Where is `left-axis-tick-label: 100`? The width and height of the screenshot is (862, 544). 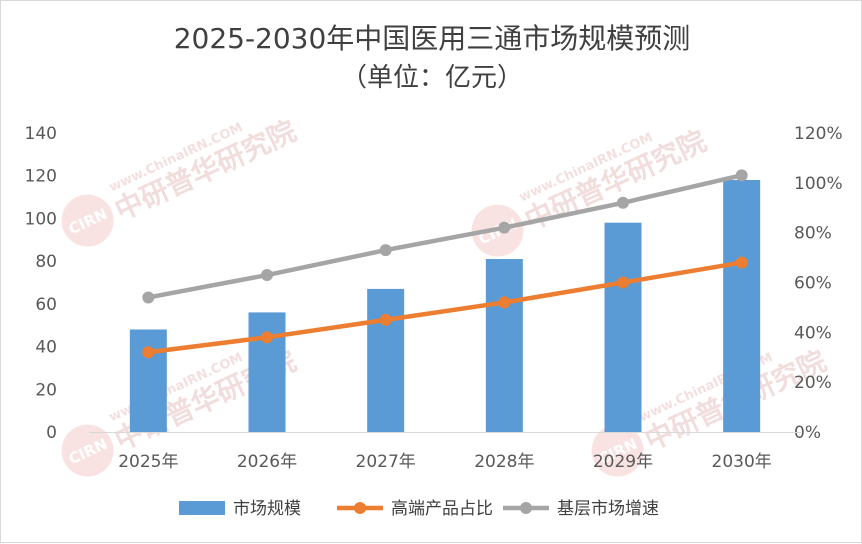 left-axis-tick-label: 100 is located at coordinates (41, 219).